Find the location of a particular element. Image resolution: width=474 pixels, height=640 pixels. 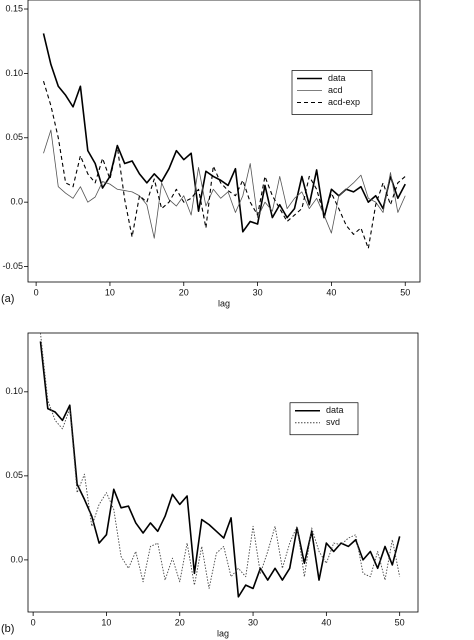

panel-label: (b) is located at coordinates (7, 629).